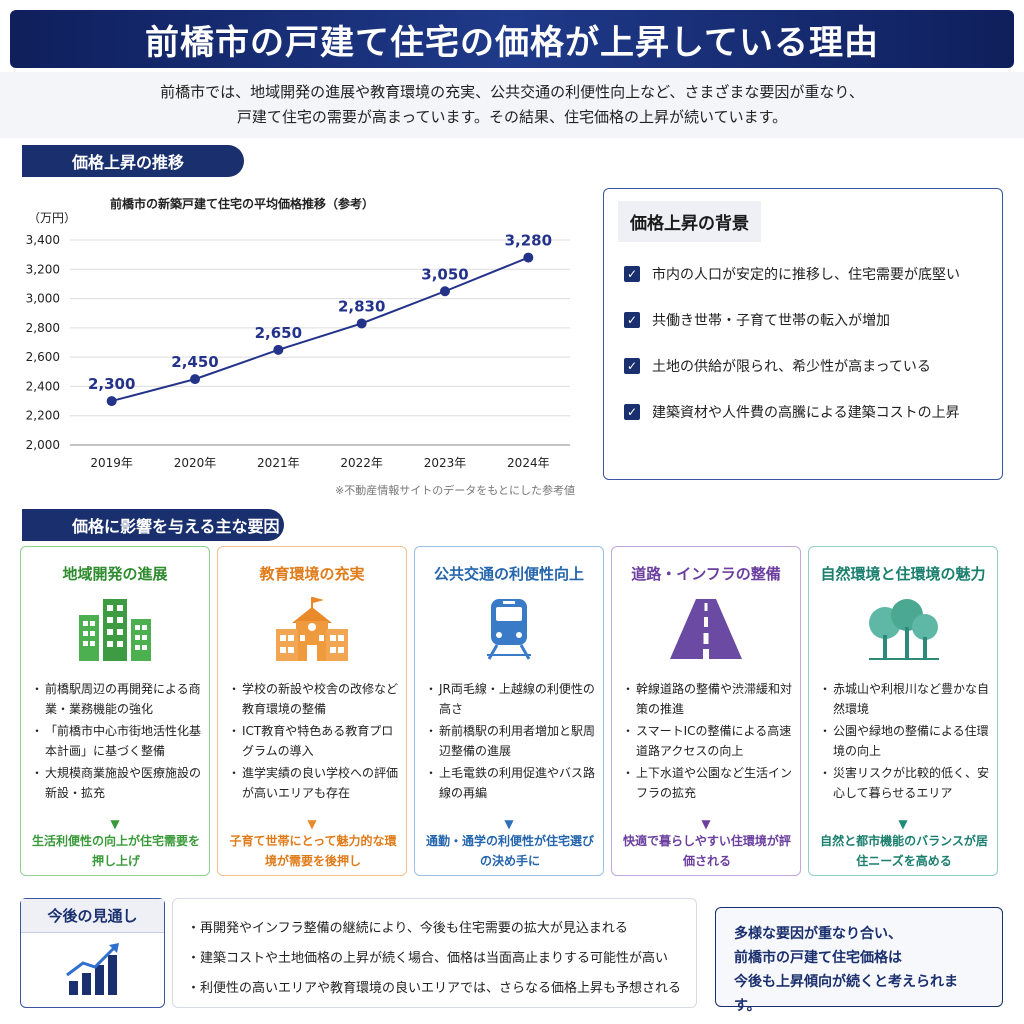  What do you see at coordinates (708, 783) in the screenshot?
I see `card-item: 上下水道や公園など生活インフラの拡充` at bounding box center [708, 783].